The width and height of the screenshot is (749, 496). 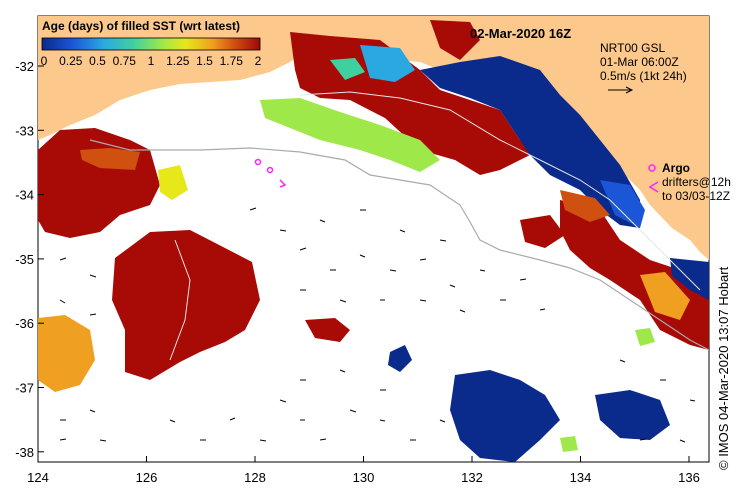 What do you see at coordinates (178, 61) in the screenshot?
I see `colorbar-tick-label: 1.25` at bounding box center [178, 61].